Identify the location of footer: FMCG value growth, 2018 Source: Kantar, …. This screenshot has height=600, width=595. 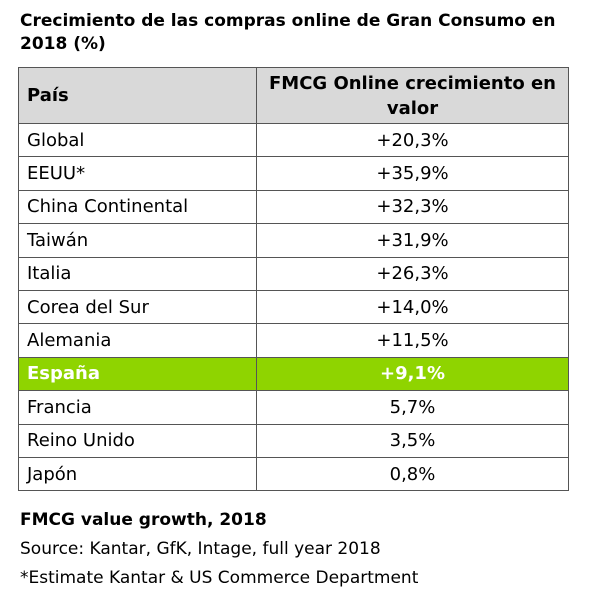
(300, 549).